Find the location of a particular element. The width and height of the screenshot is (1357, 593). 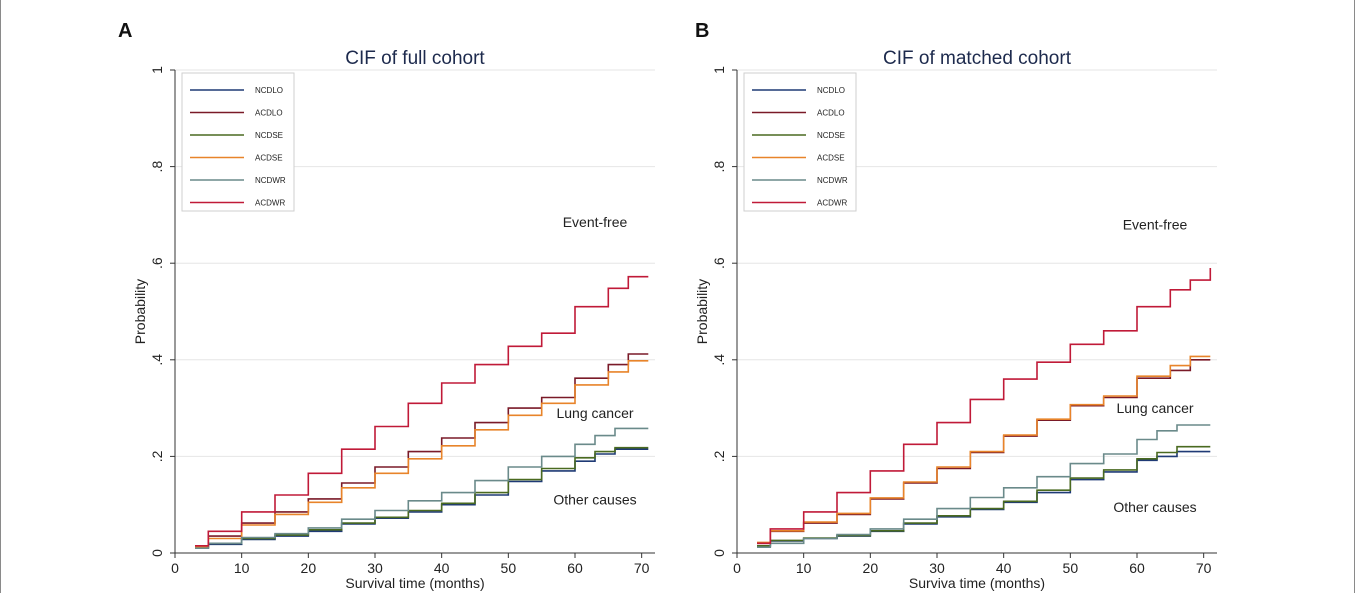

panel-b-series-line-acdlo is located at coordinates (984, 452).